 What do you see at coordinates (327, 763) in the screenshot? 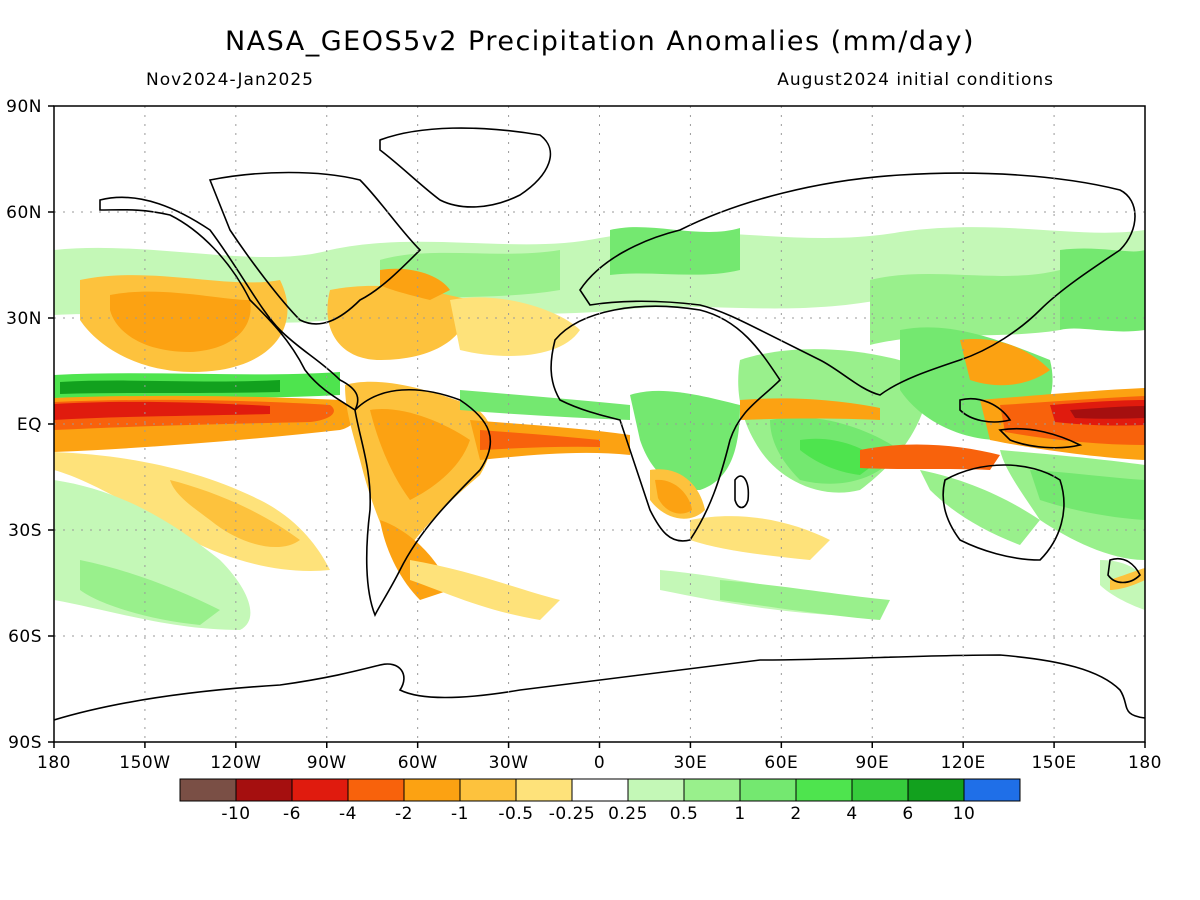
I see `longitude-label: 90W` at bounding box center [327, 763].